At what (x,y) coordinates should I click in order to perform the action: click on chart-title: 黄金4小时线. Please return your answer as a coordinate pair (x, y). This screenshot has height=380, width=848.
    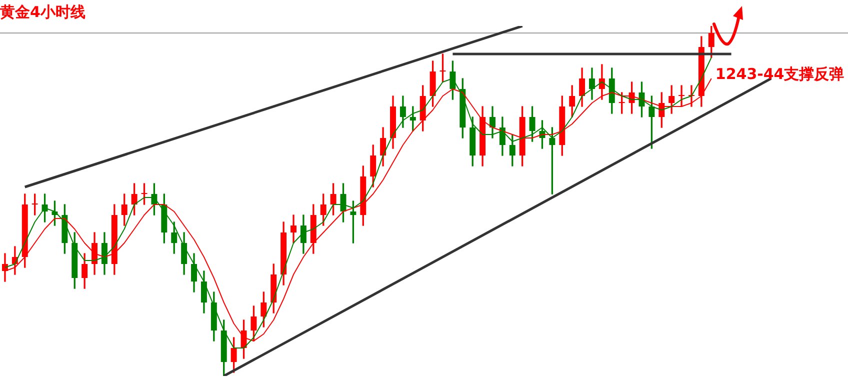
    Looking at the image, I should click on (43, 11).